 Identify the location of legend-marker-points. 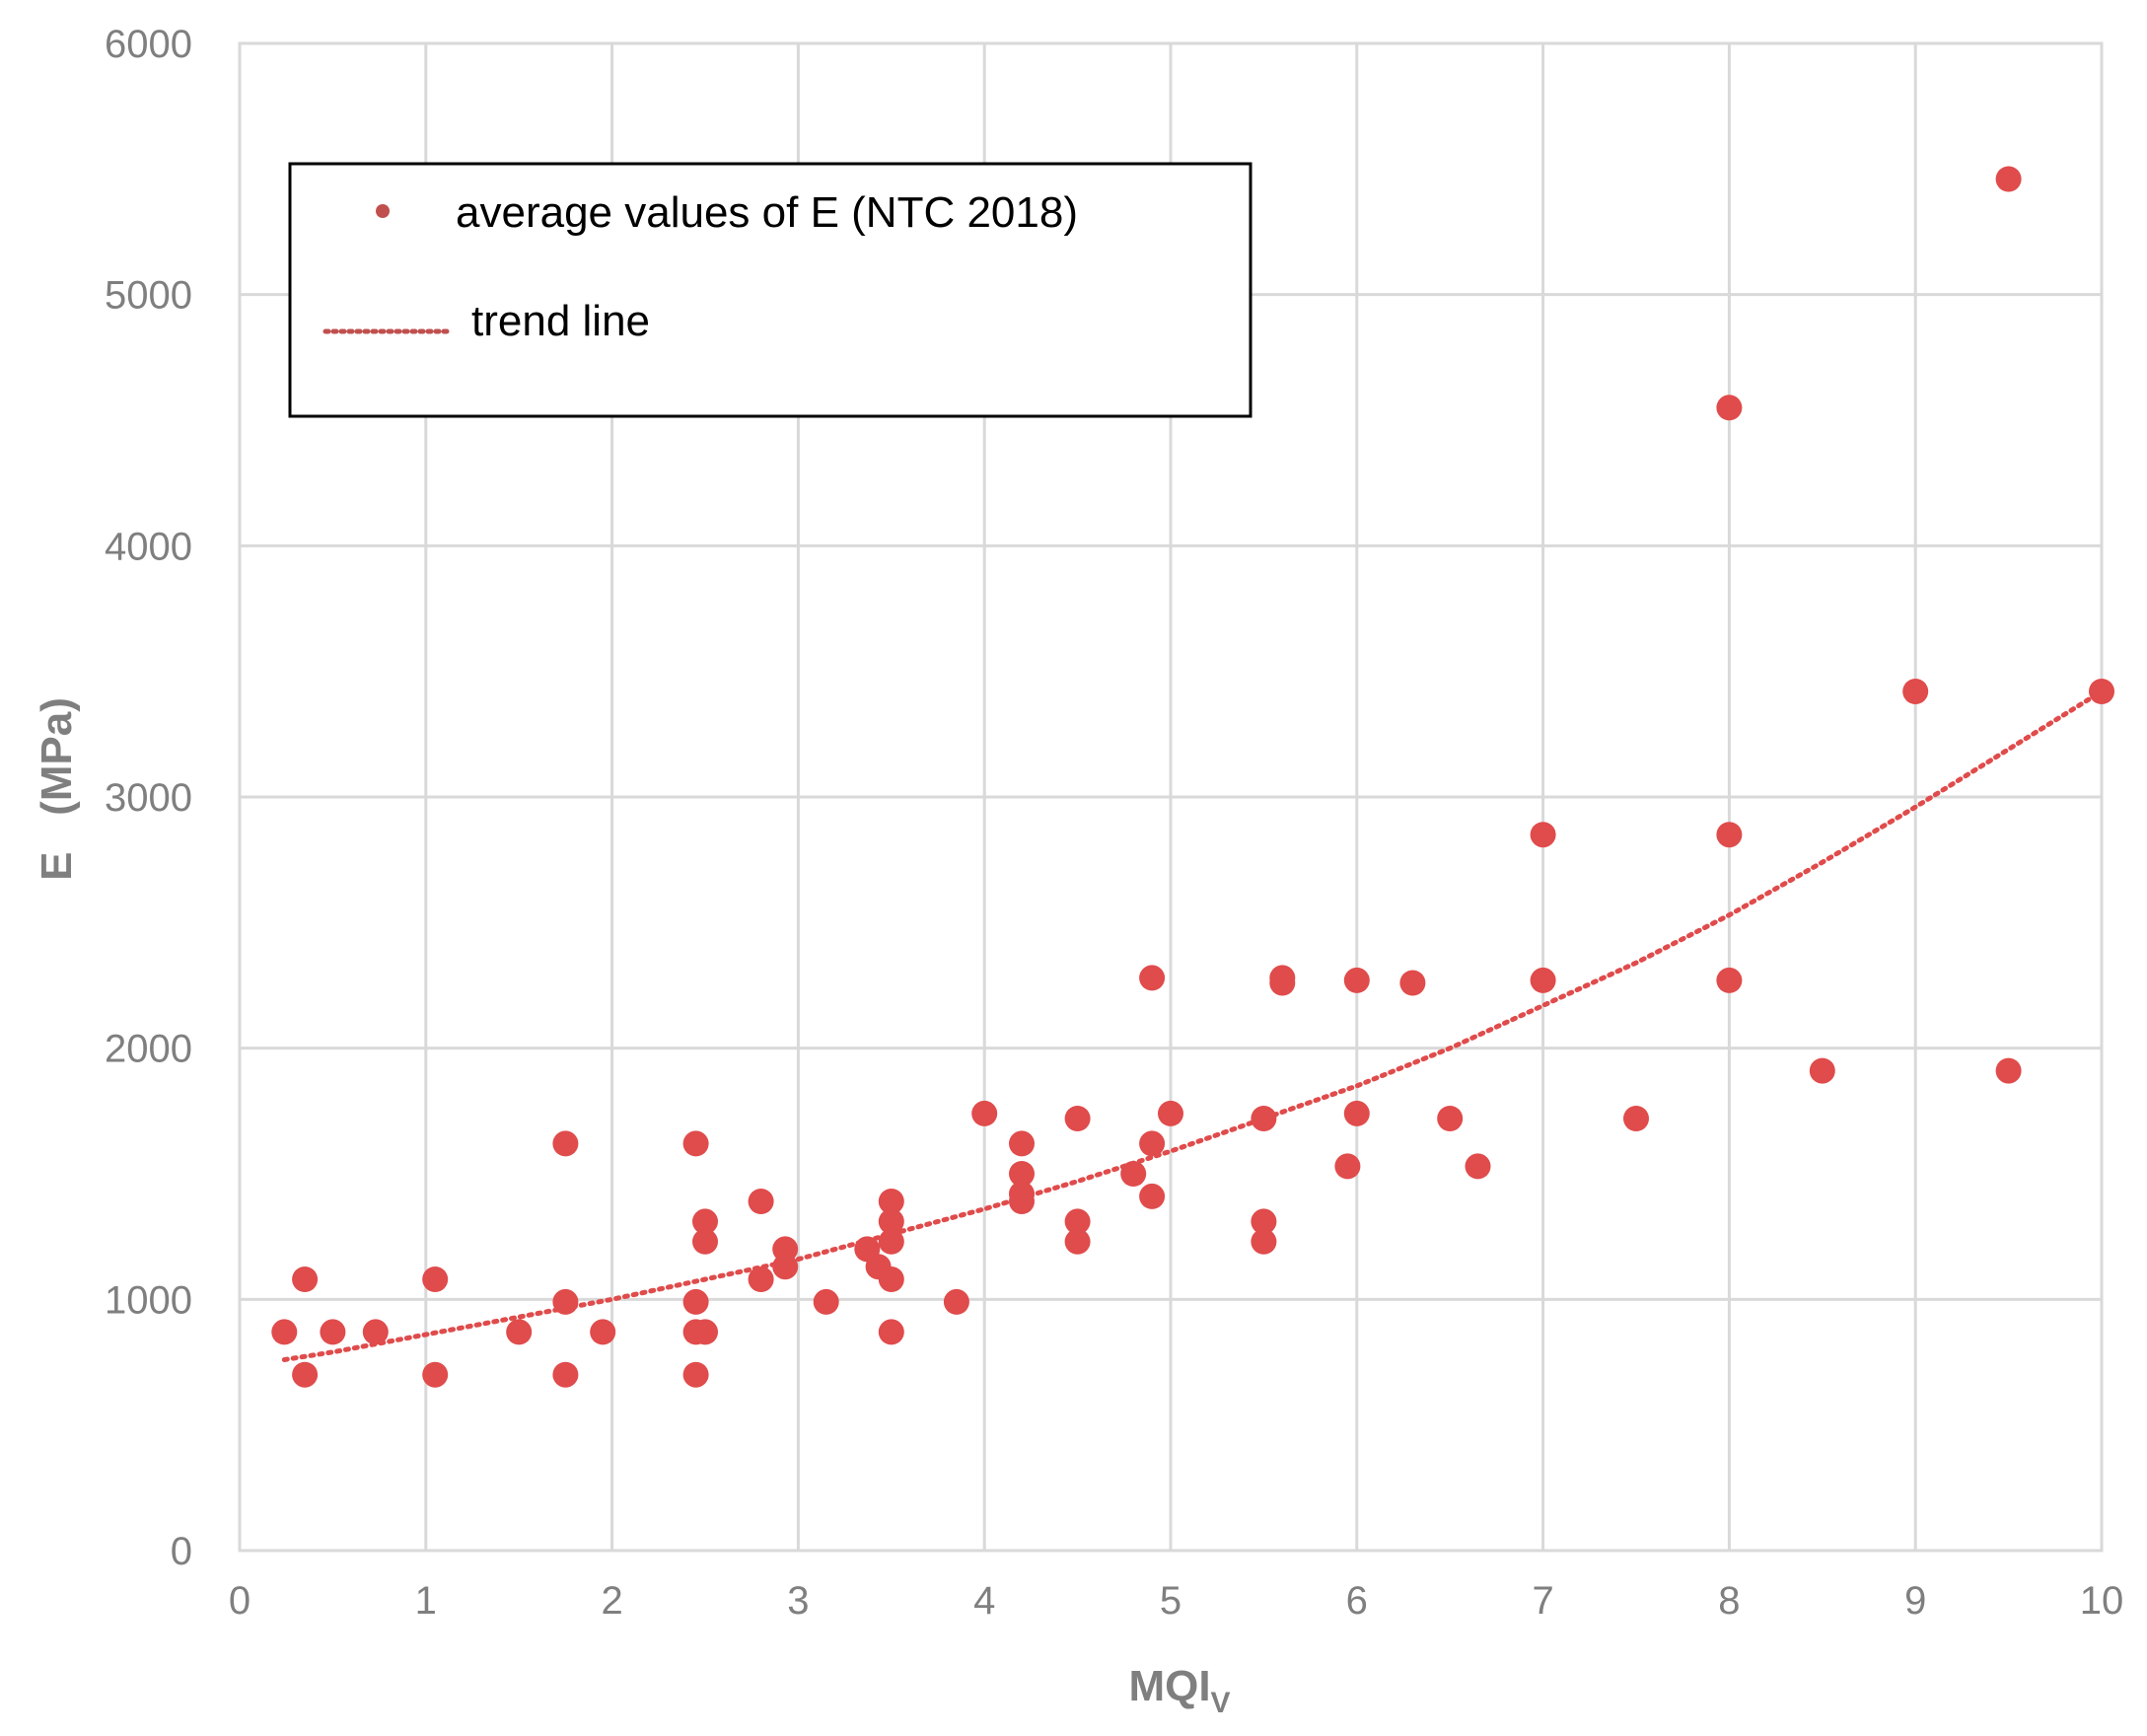
(383, 211).